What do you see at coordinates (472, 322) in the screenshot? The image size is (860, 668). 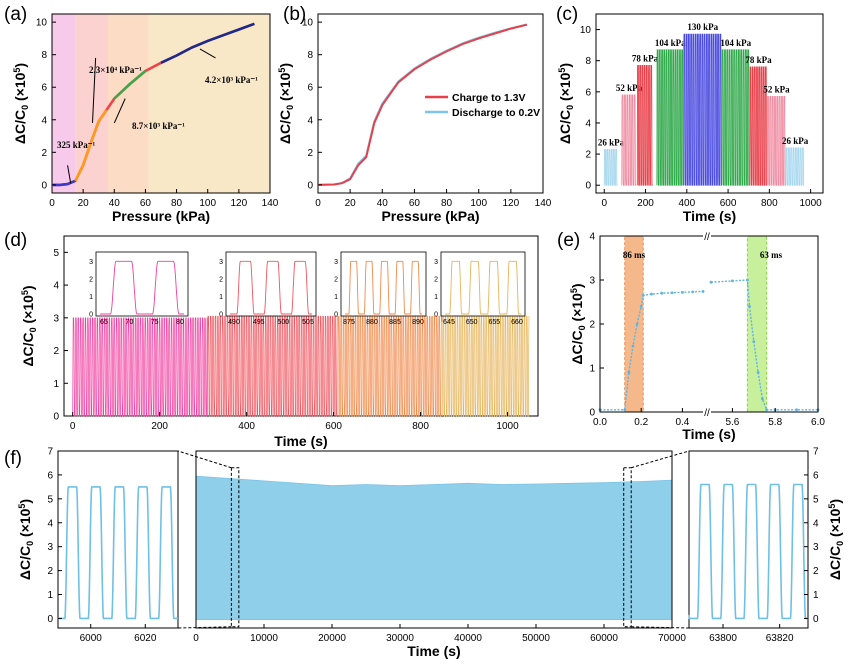 I see `inset-x-tick-label: 650` at bounding box center [472, 322].